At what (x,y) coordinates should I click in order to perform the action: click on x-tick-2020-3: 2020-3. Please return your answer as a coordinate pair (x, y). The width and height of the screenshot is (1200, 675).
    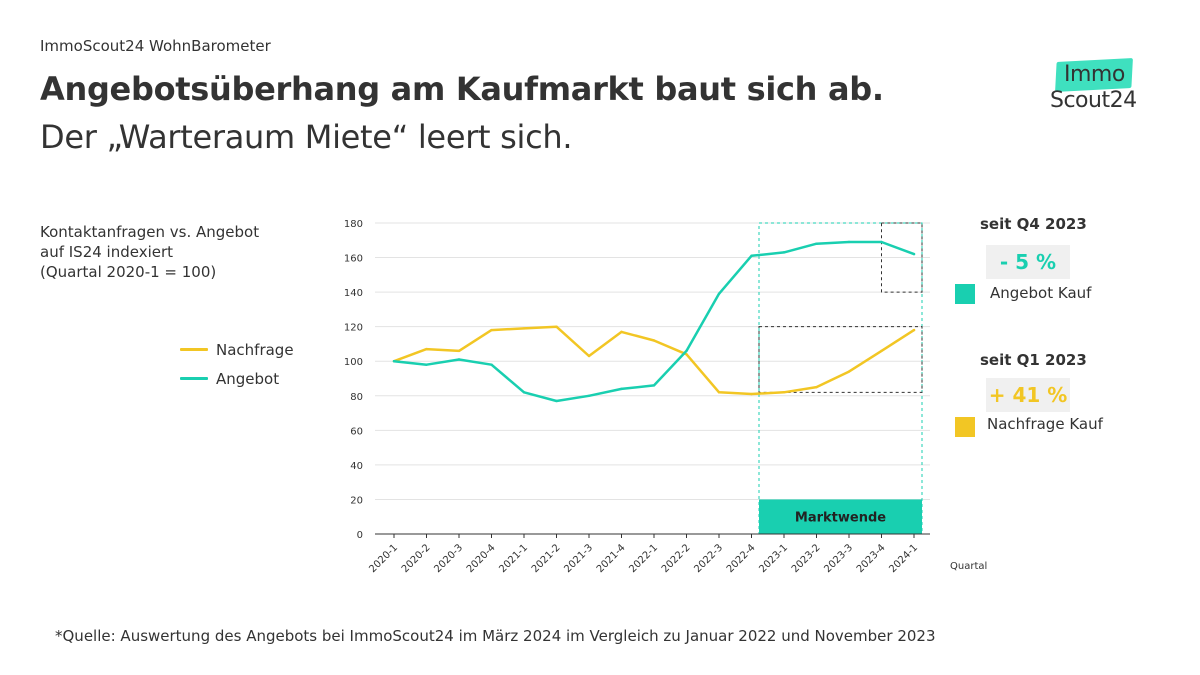
    Looking at the image, I should click on (448, 558).